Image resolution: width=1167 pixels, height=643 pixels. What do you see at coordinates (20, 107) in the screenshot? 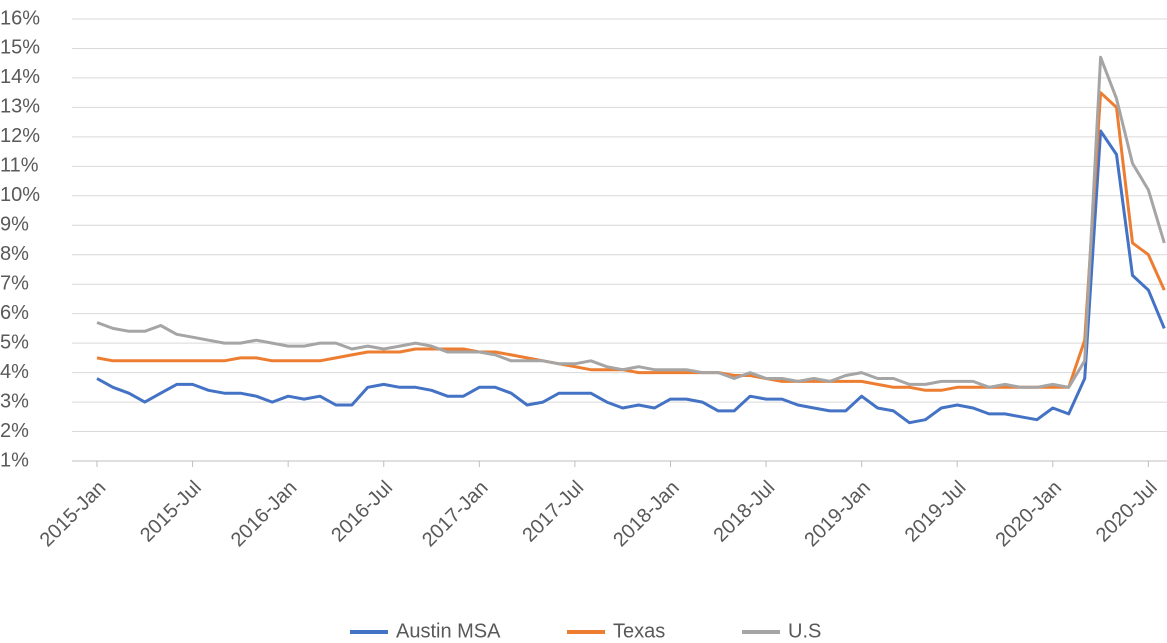
I see `y-tick-label: 13%` at bounding box center [20, 107].